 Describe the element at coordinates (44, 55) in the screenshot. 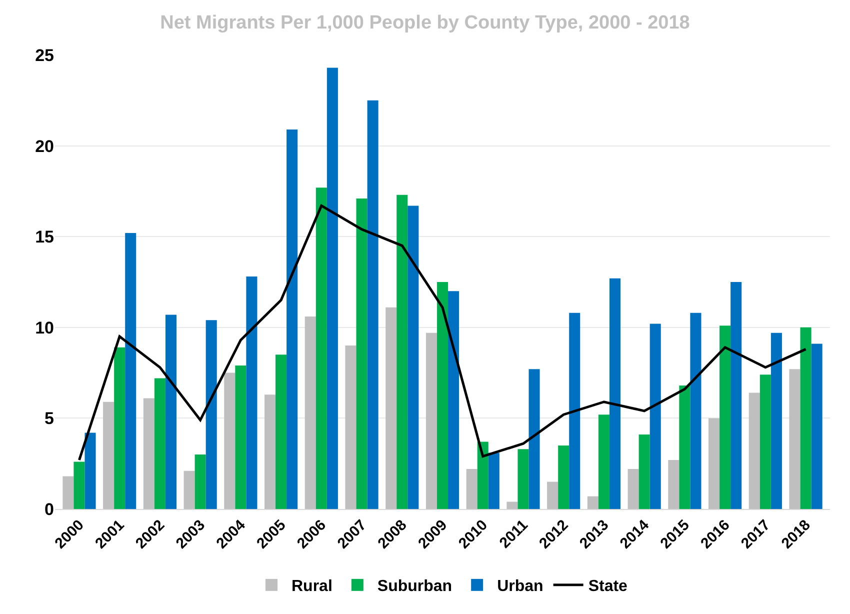

I see `y-tick-label: 25` at that location.